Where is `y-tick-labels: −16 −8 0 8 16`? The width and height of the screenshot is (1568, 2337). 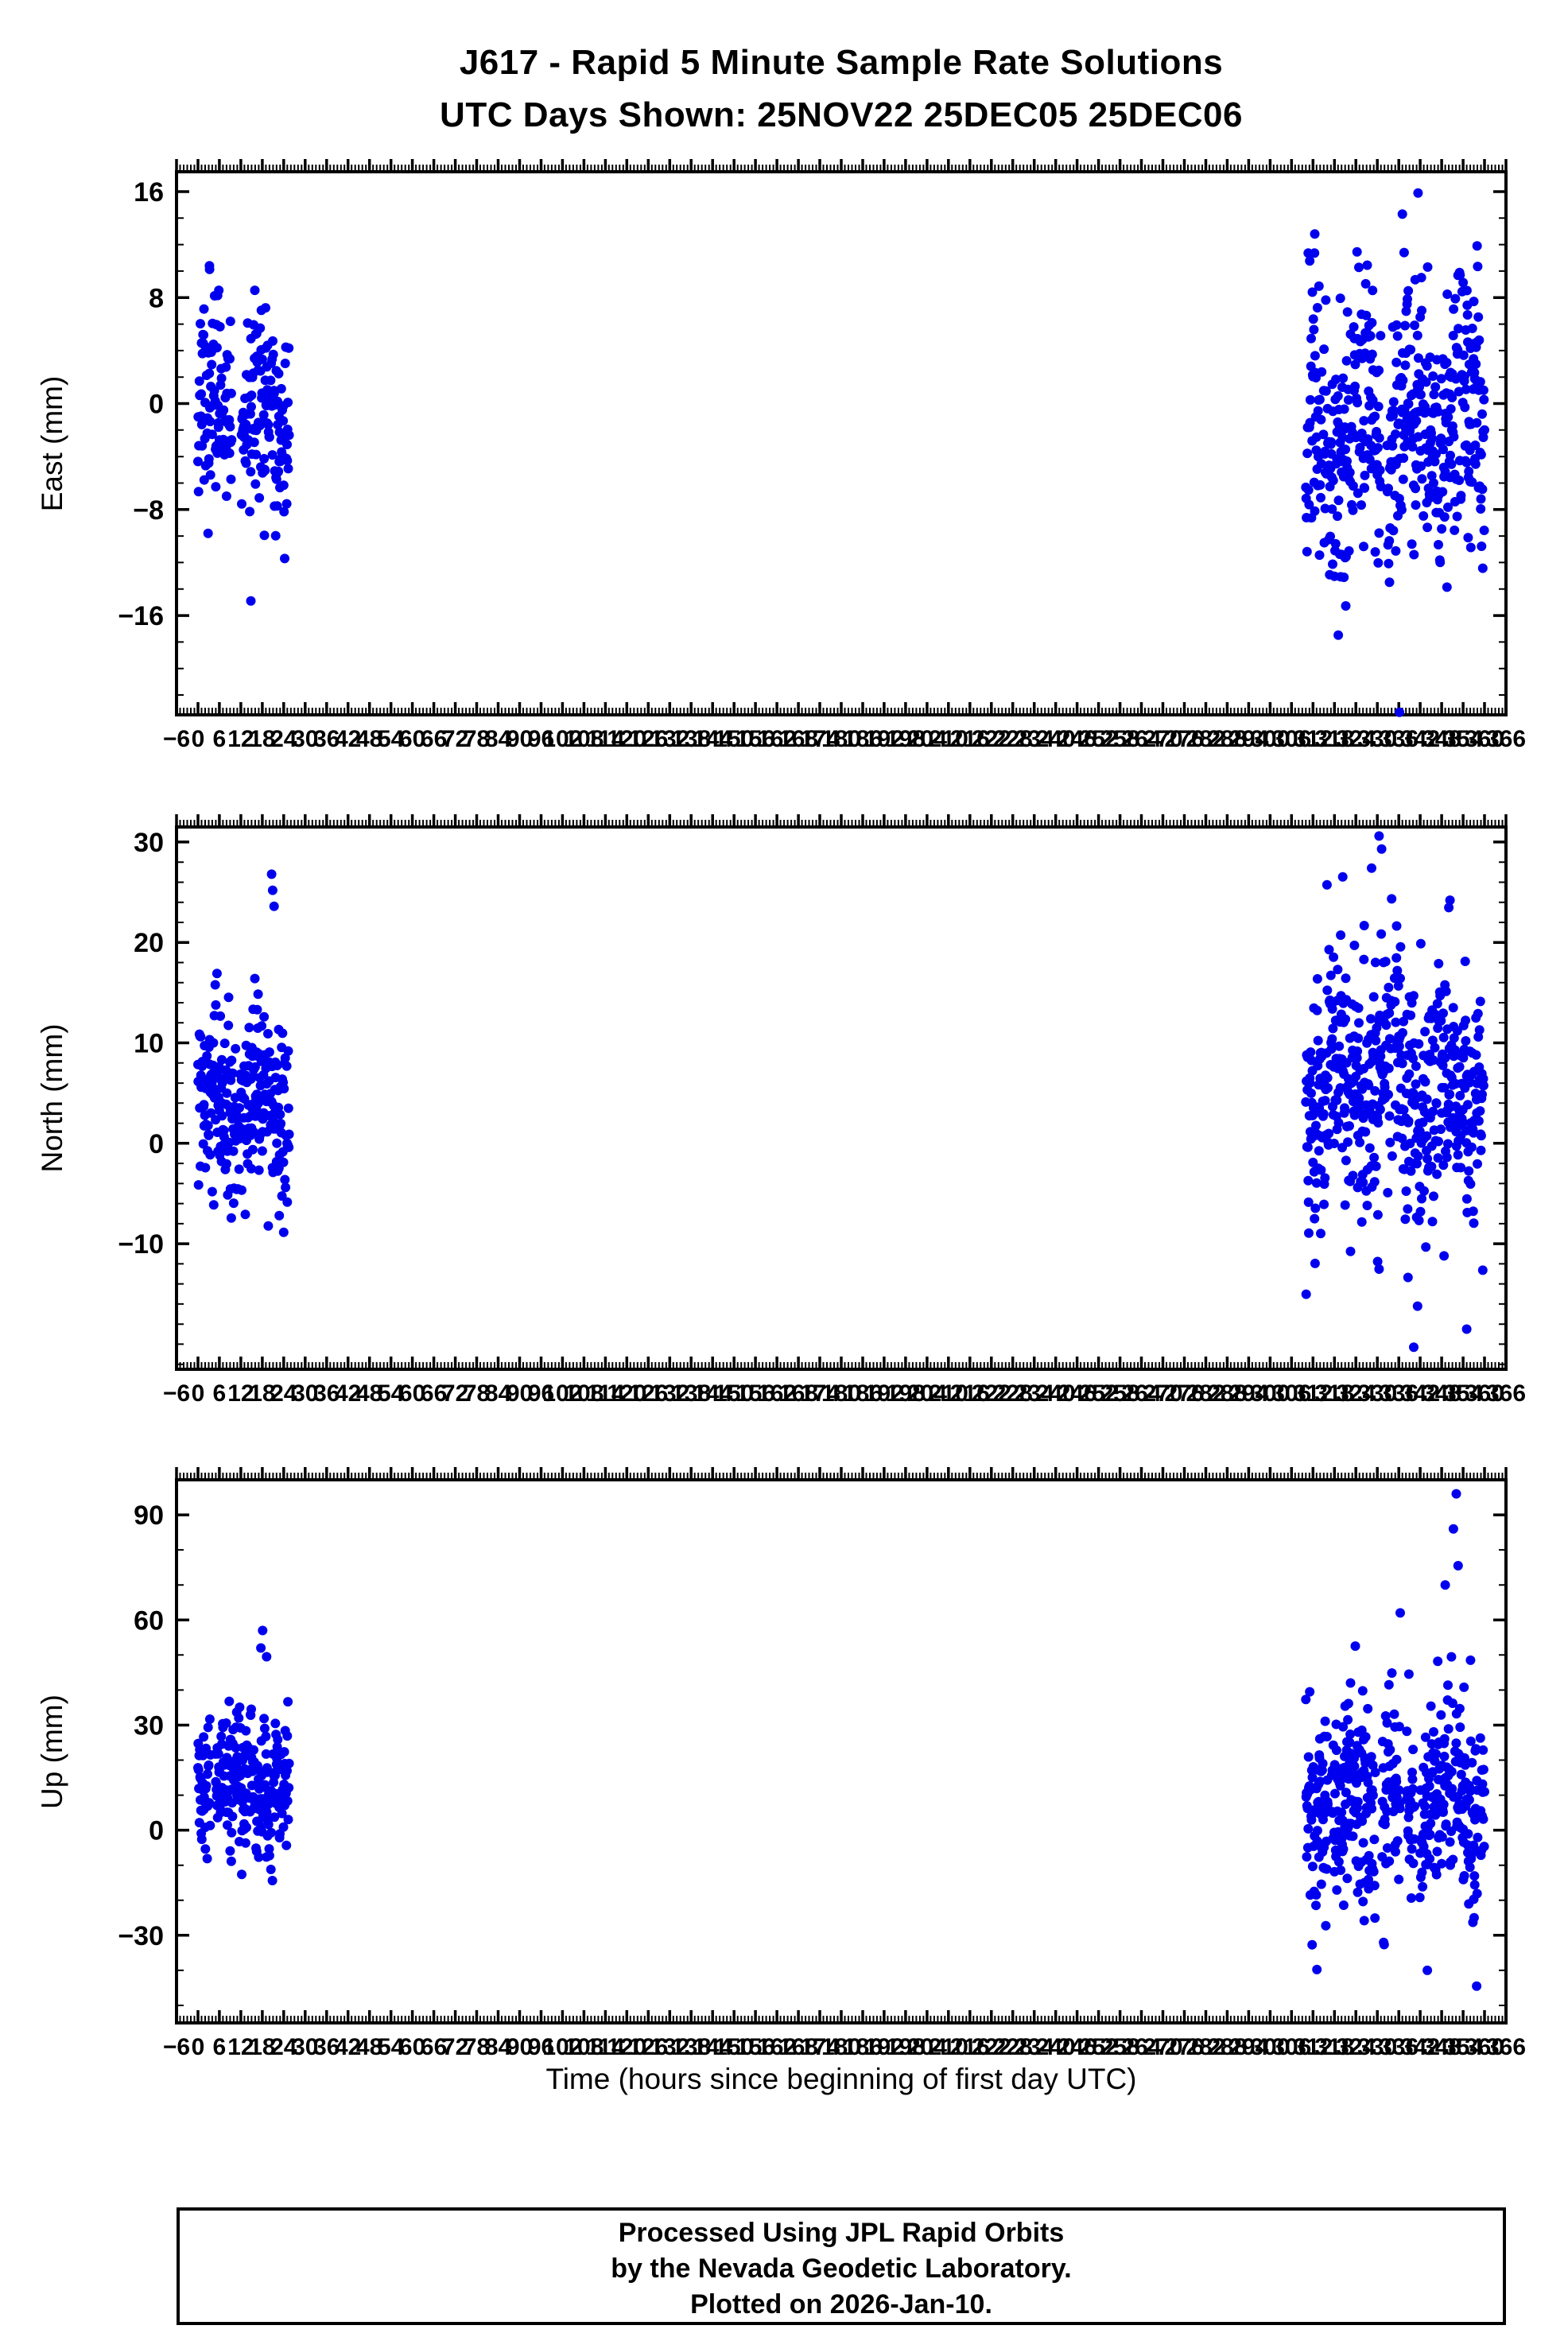
y-tick-labels: −16 −8 0 8 16 is located at coordinates (141, 404).